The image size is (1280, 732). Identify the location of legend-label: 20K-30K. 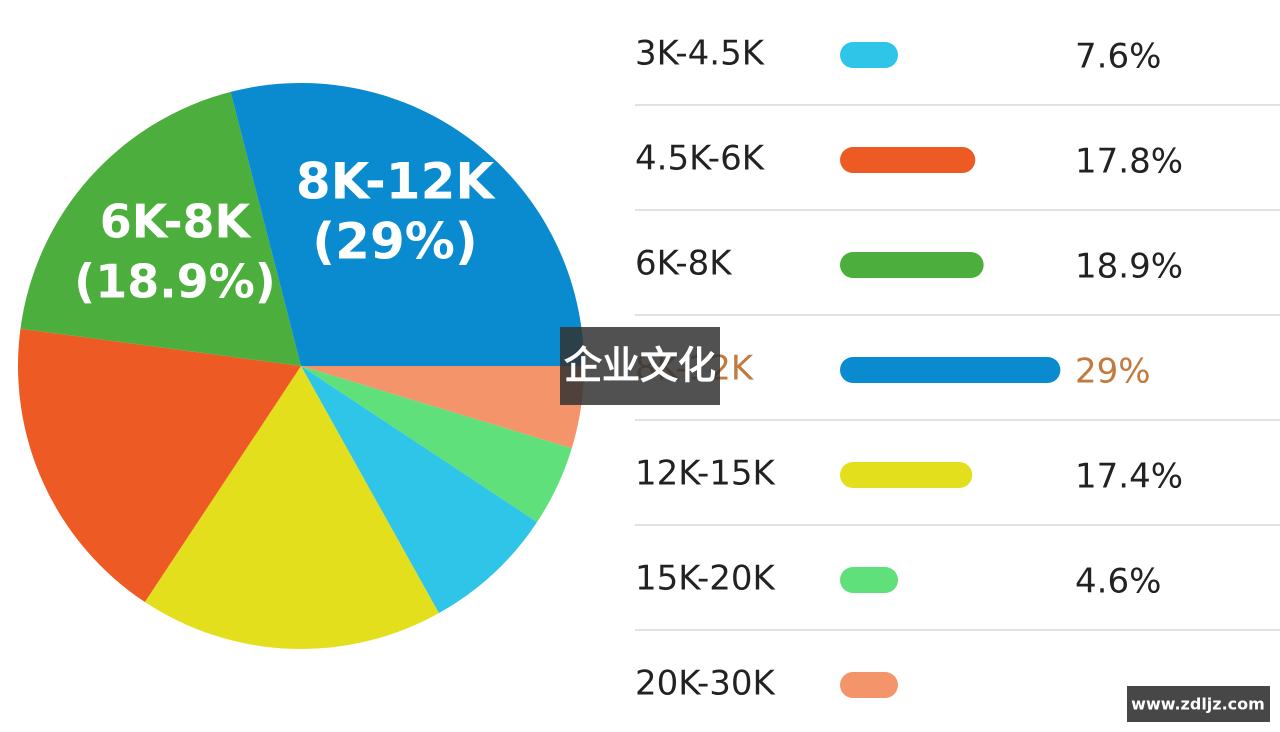
(706, 684).